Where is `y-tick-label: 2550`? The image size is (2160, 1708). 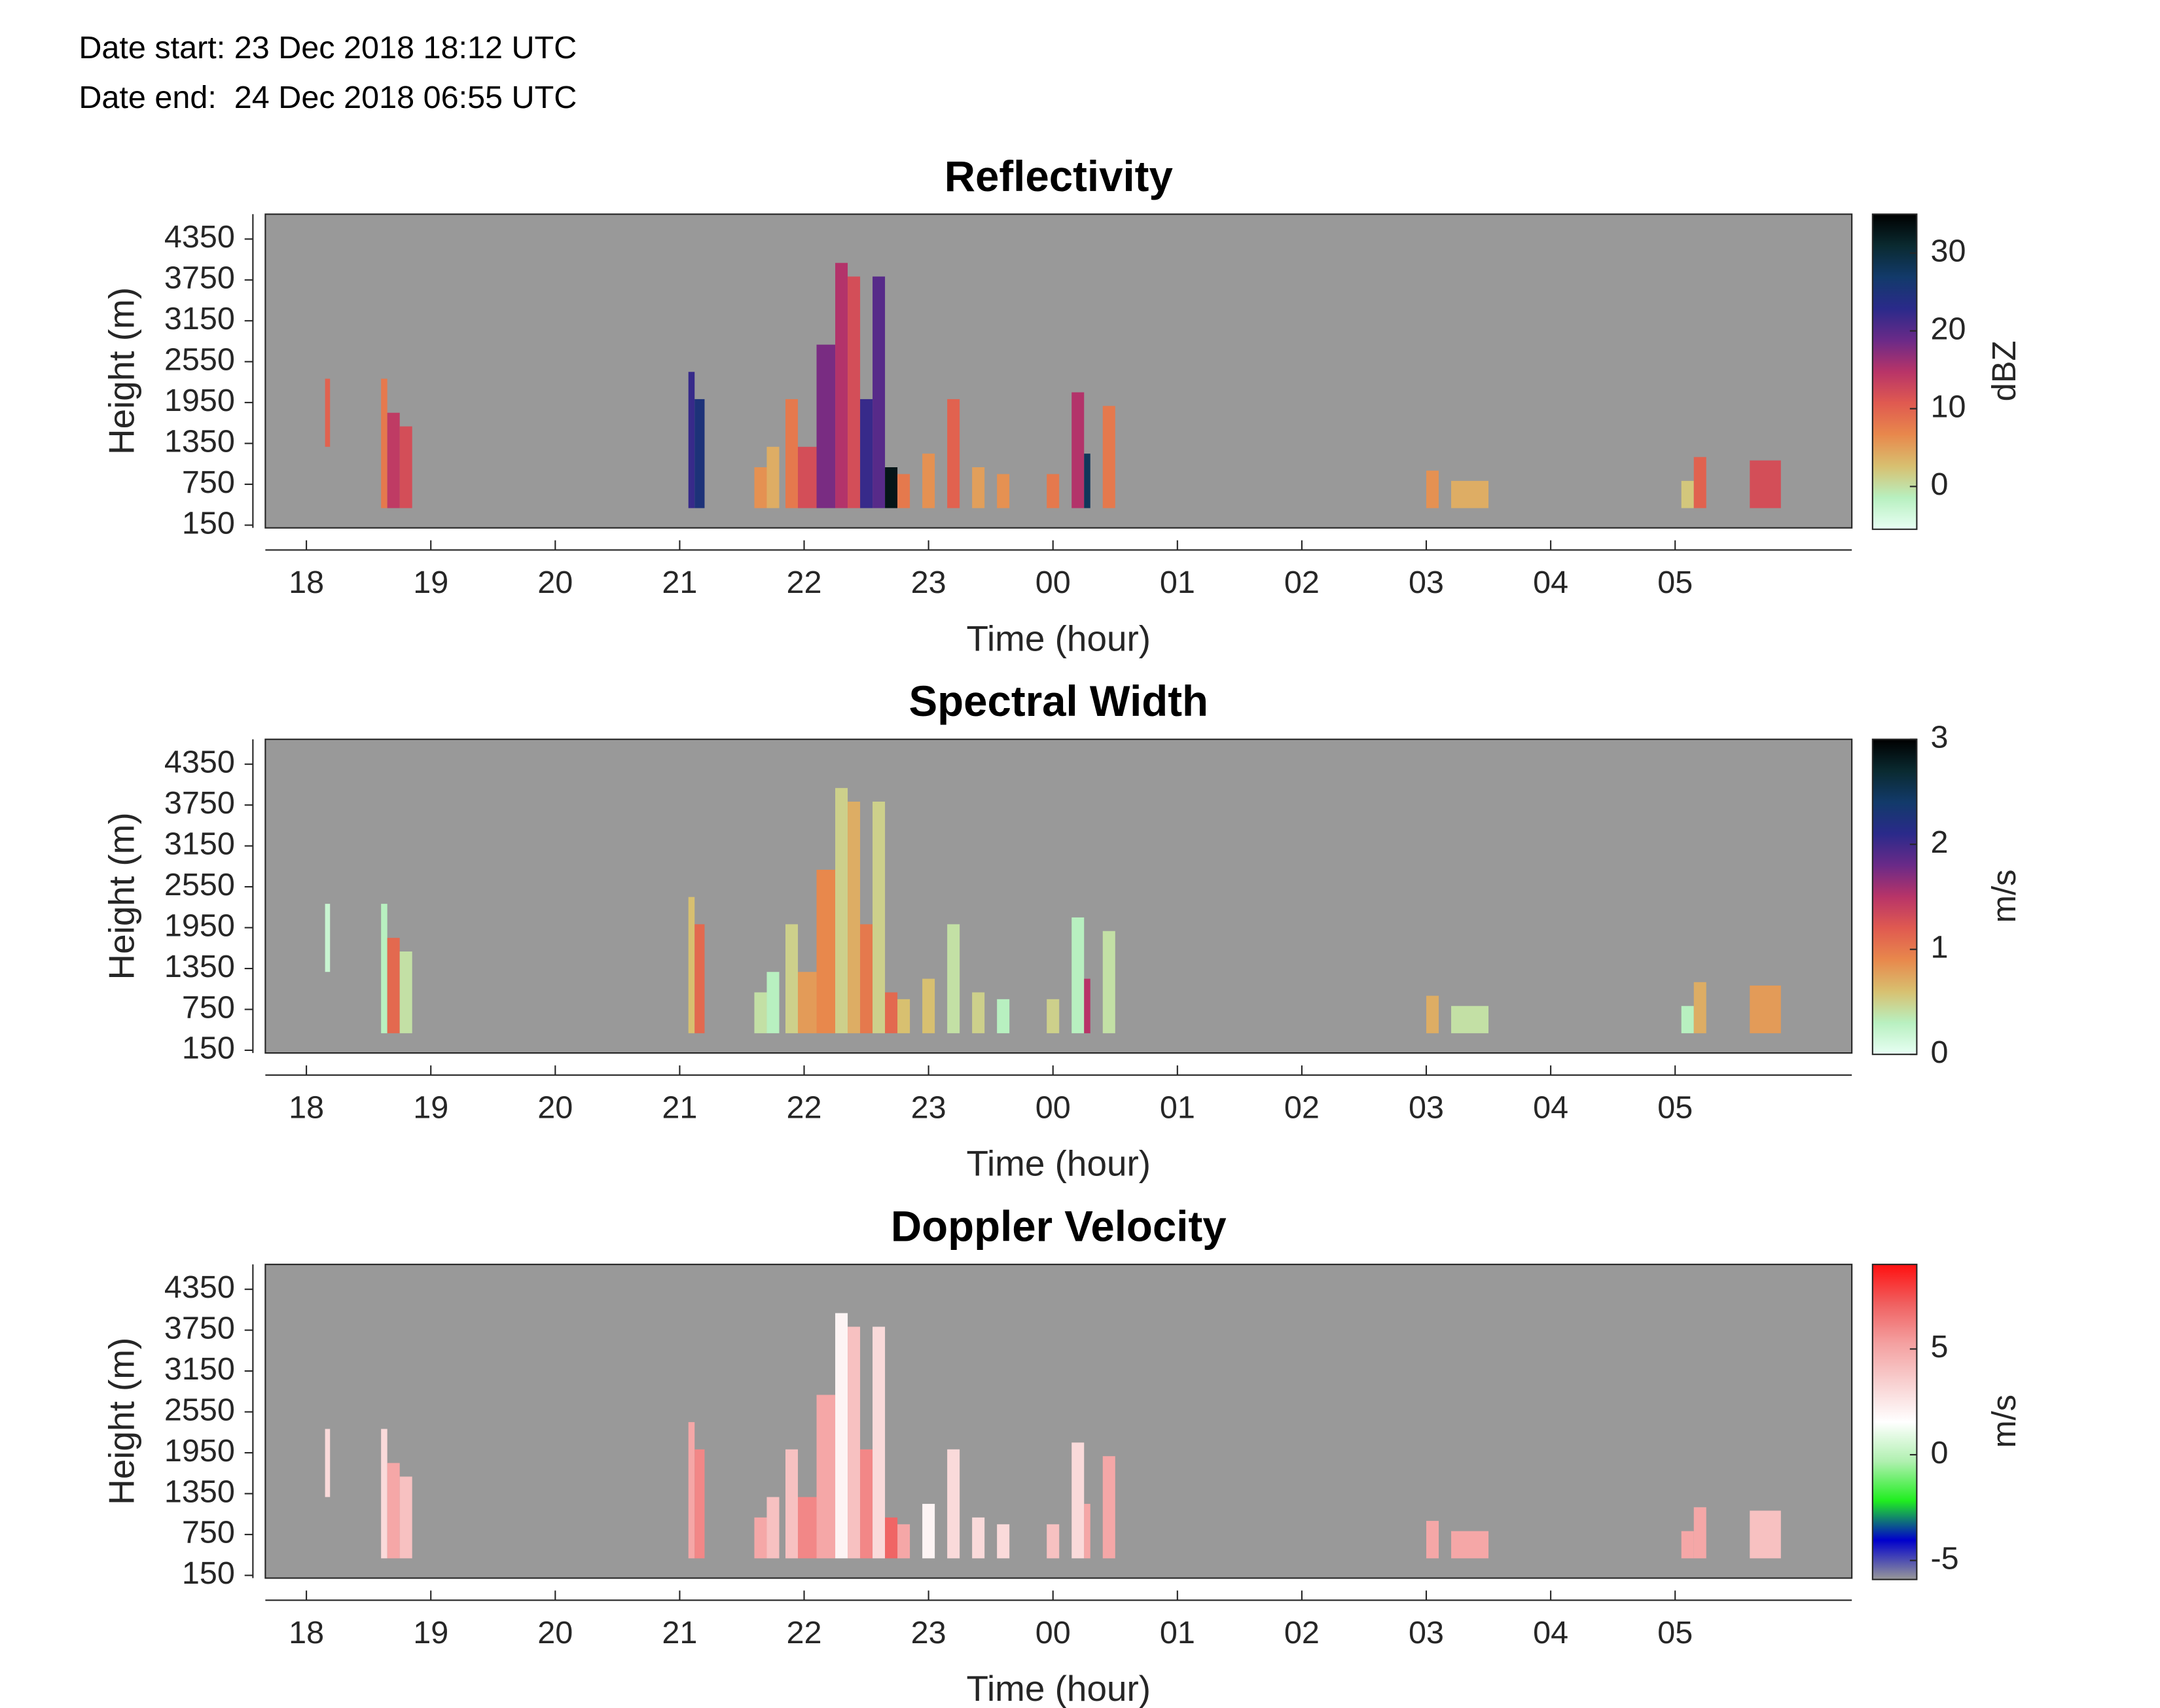 y-tick-label: 2550 is located at coordinates (199, 885).